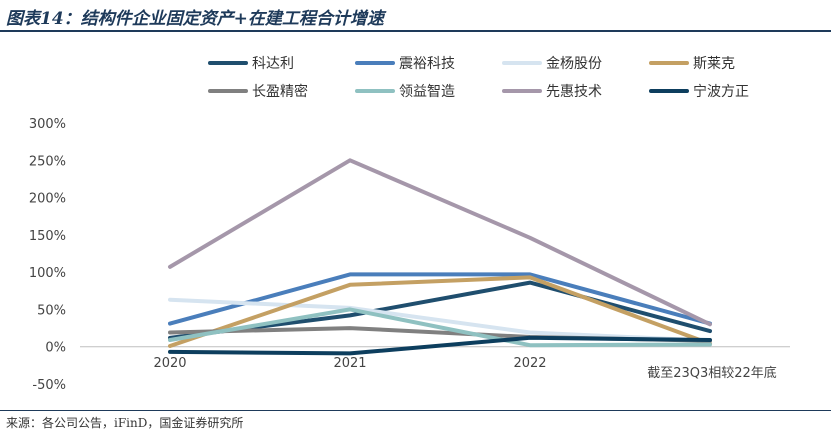  Describe the element at coordinates (169, 363) in the screenshot. I see `x-tick-label: 2020` at that location.